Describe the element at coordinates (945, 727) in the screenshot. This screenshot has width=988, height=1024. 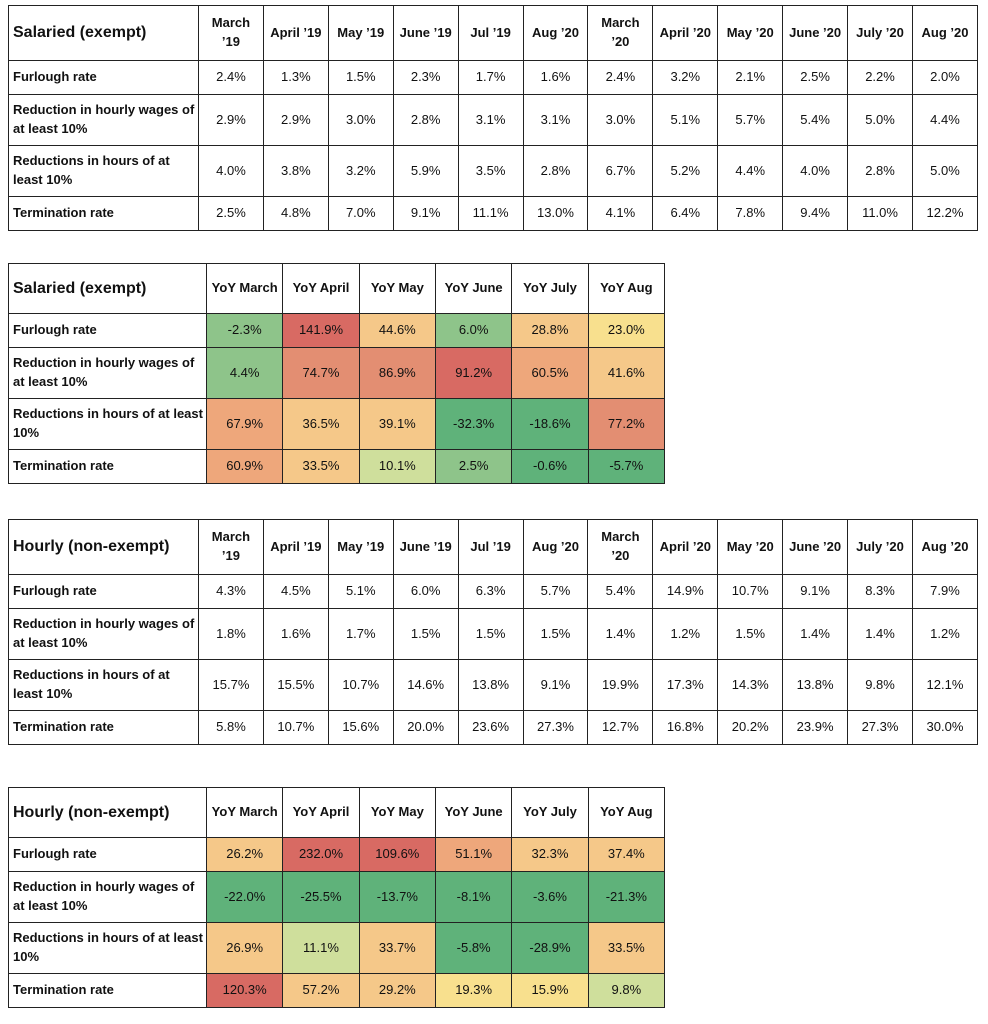
I see `table-cell: 30.0%` at that location.